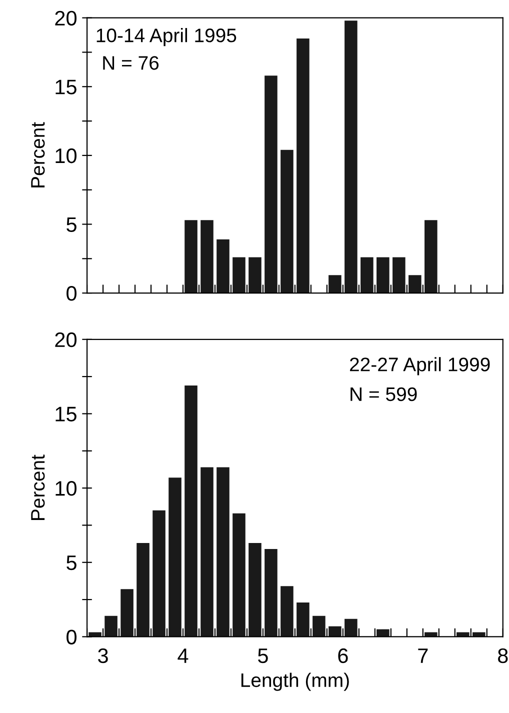 The image size is (509, 713). What do you see at coordinates (263, 656) in the screenshot?
I see `x-tick-label: 5` at bounding box center [263, 656].